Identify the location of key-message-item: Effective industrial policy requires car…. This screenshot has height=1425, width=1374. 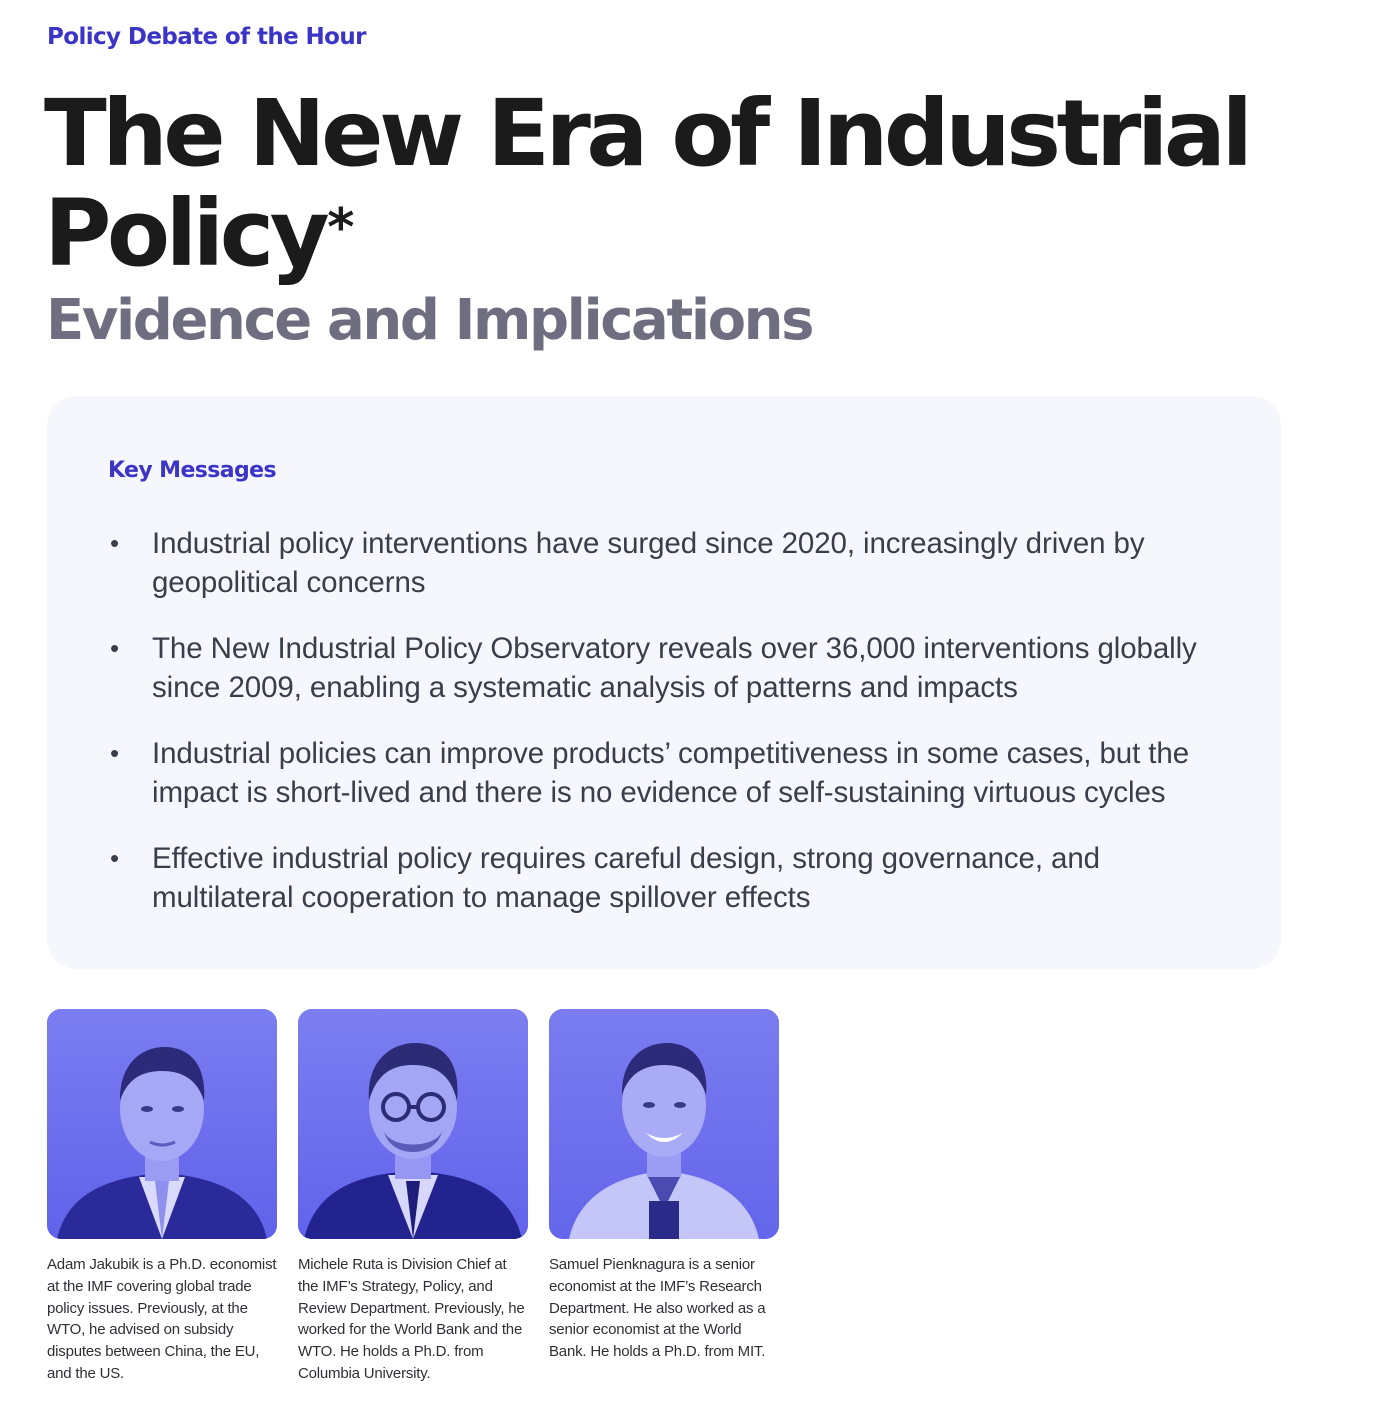
(668, 878).